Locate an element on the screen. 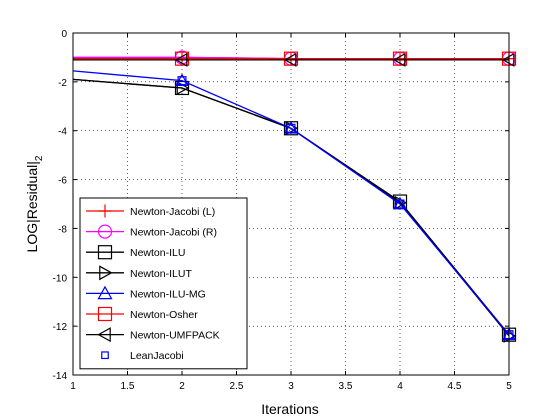 This screenshot has width=560, height=420. legend-label: Newton-ILU-MG is located at coordinates (168, 294).